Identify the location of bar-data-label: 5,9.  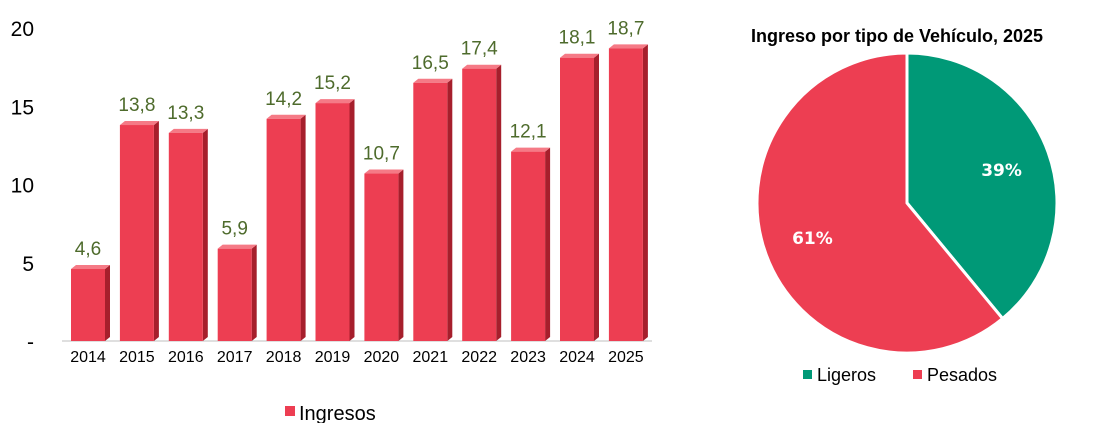
(234, 229).